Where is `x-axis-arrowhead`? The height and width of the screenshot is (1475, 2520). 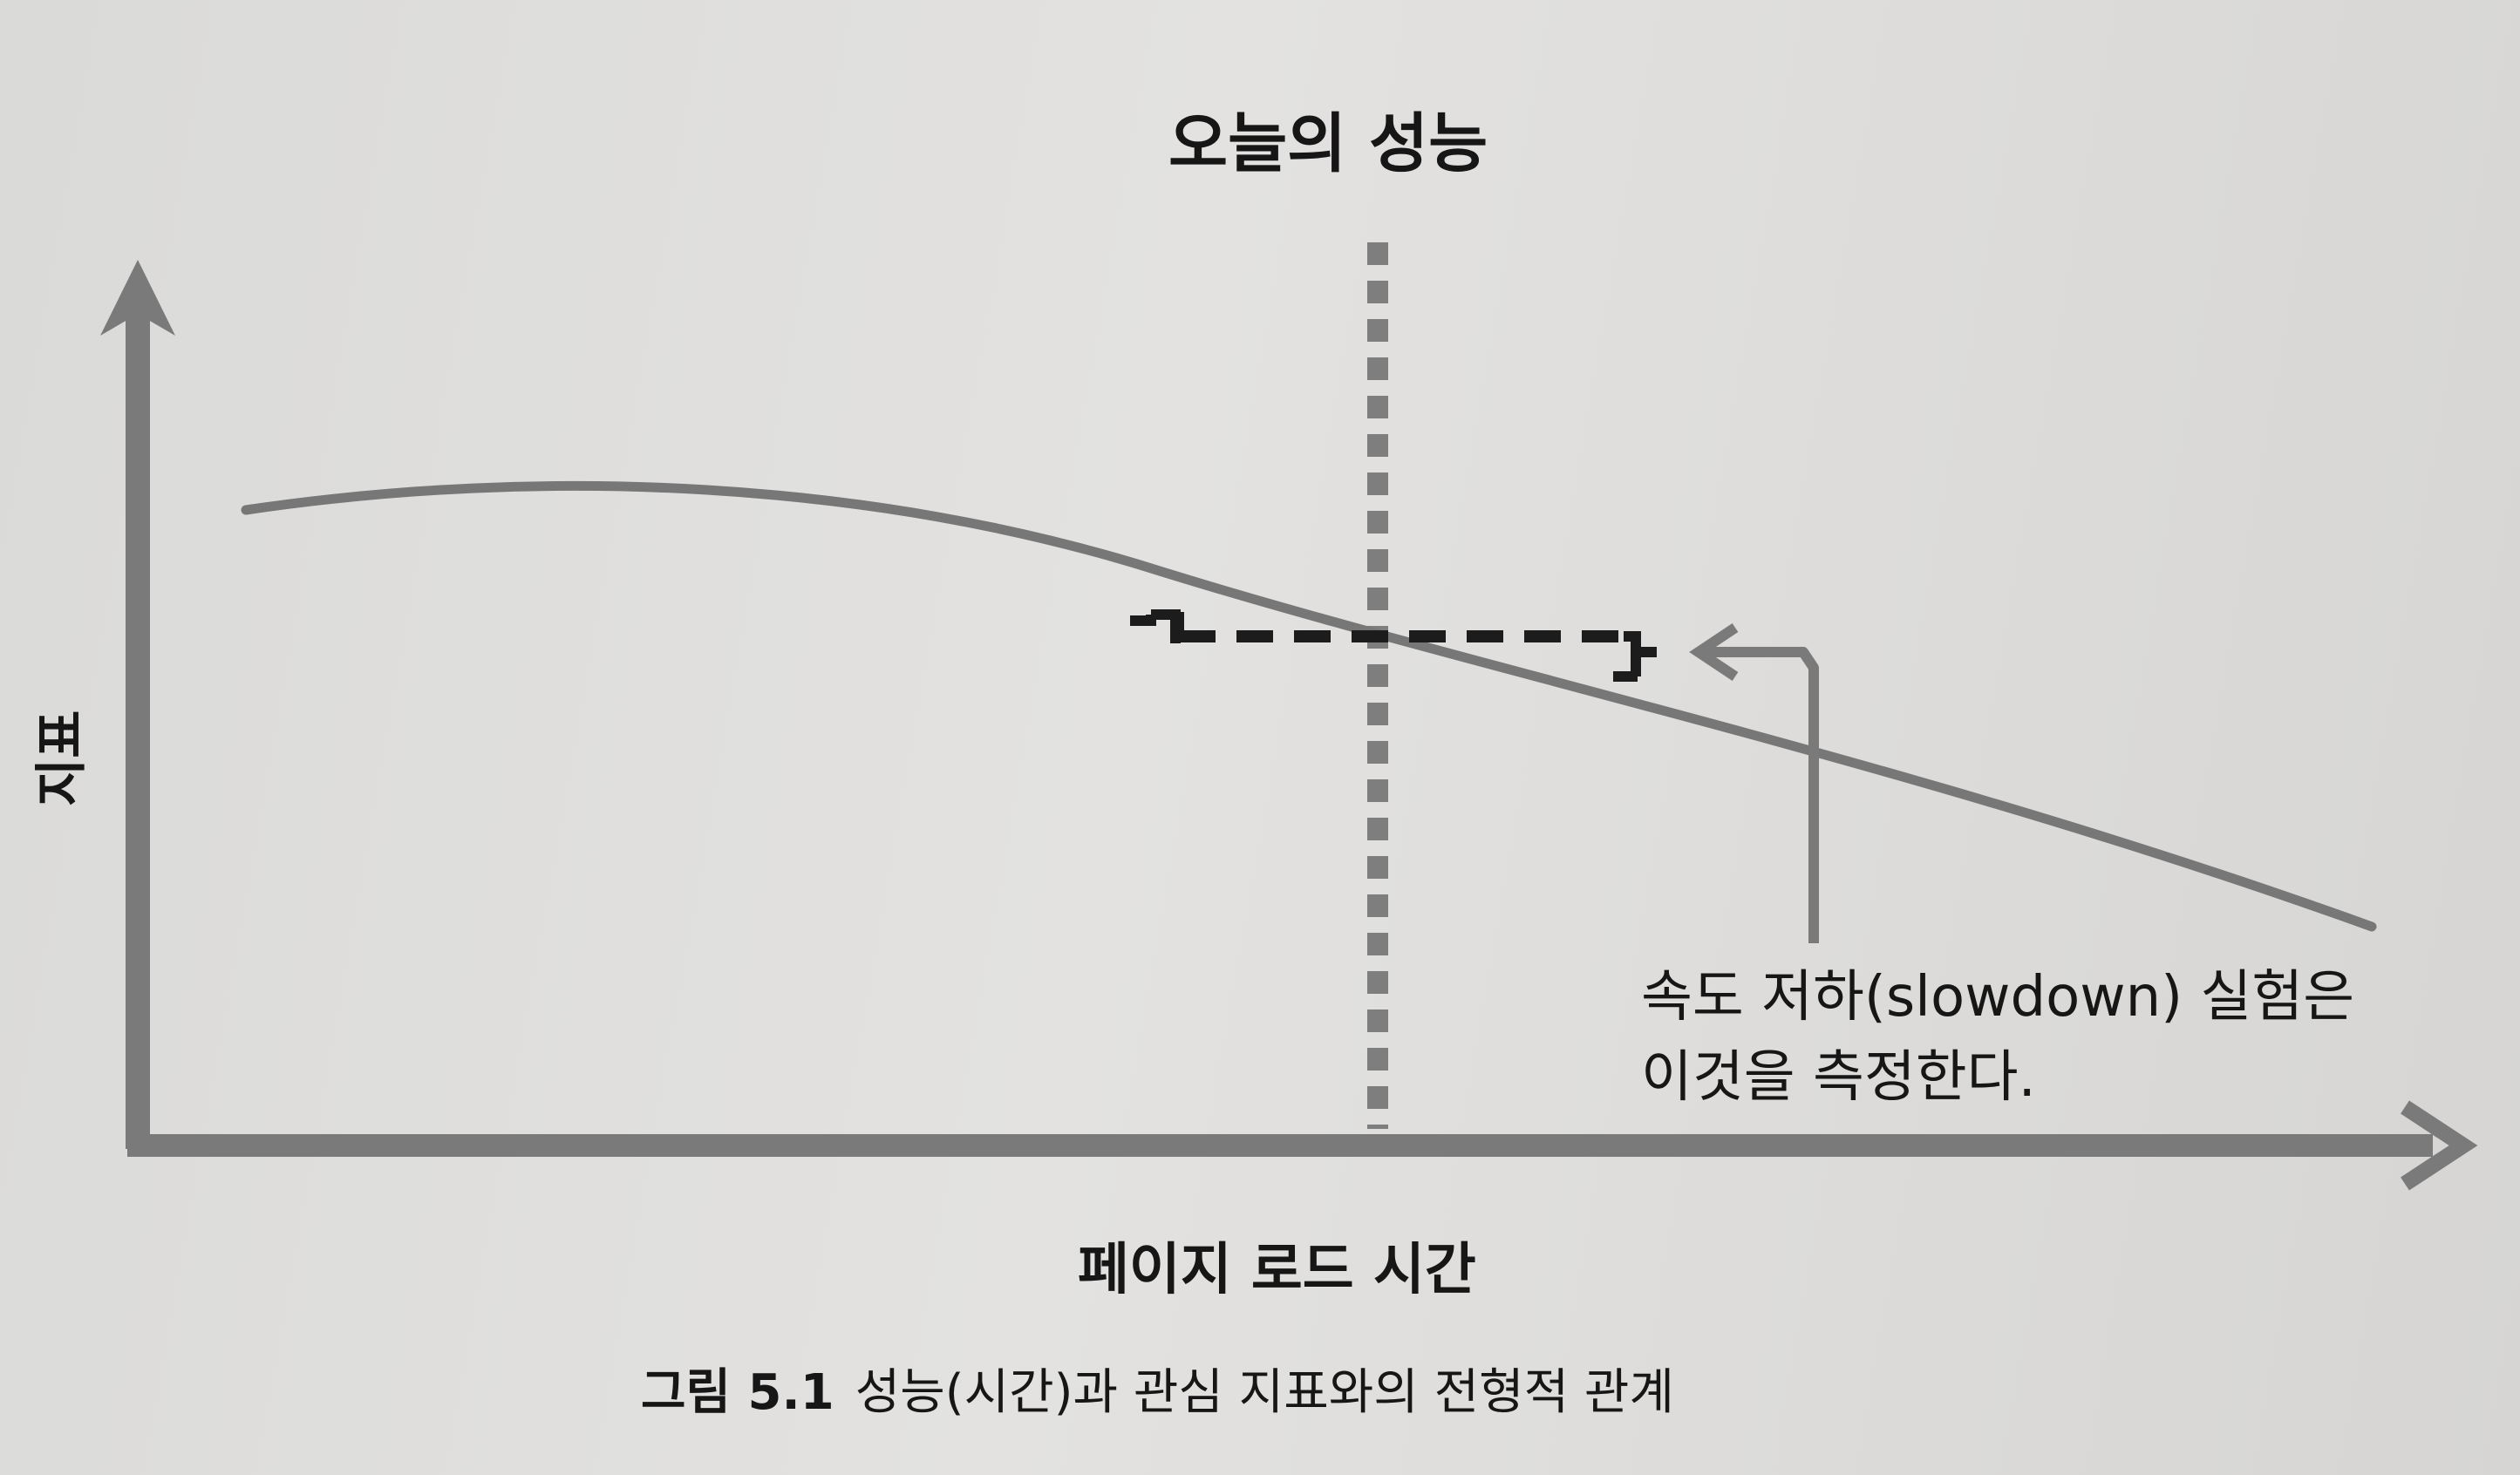 x-axis-arrowhead is located at coordinates (2439, 1145).